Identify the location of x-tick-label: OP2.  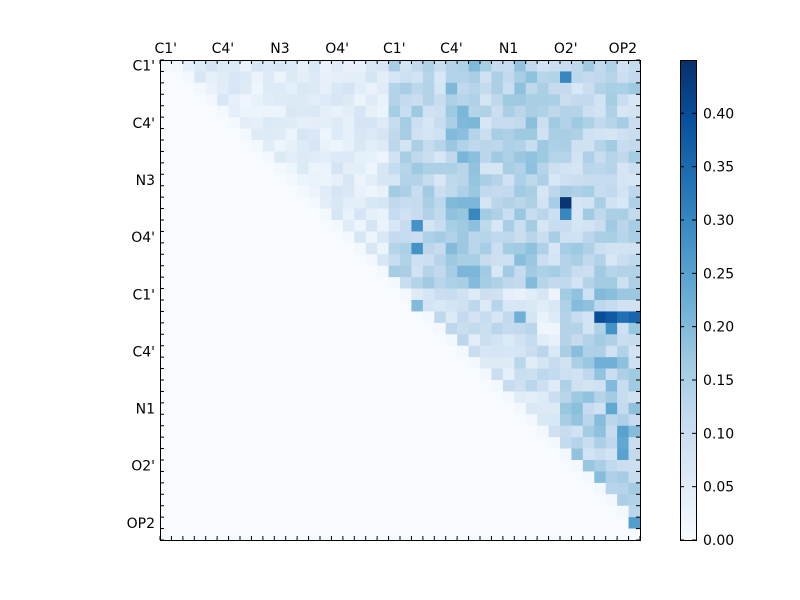
(623, 49).